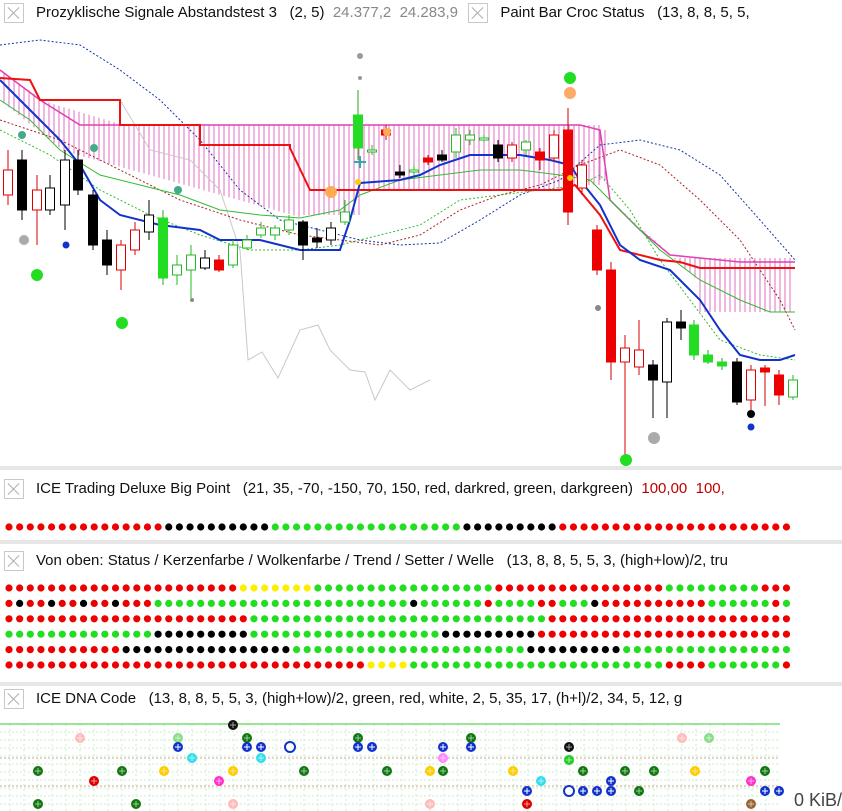 Image resolution: width=842 pixels, height=811 pixels. I want to click on big-point-dots, so click(398, 527).